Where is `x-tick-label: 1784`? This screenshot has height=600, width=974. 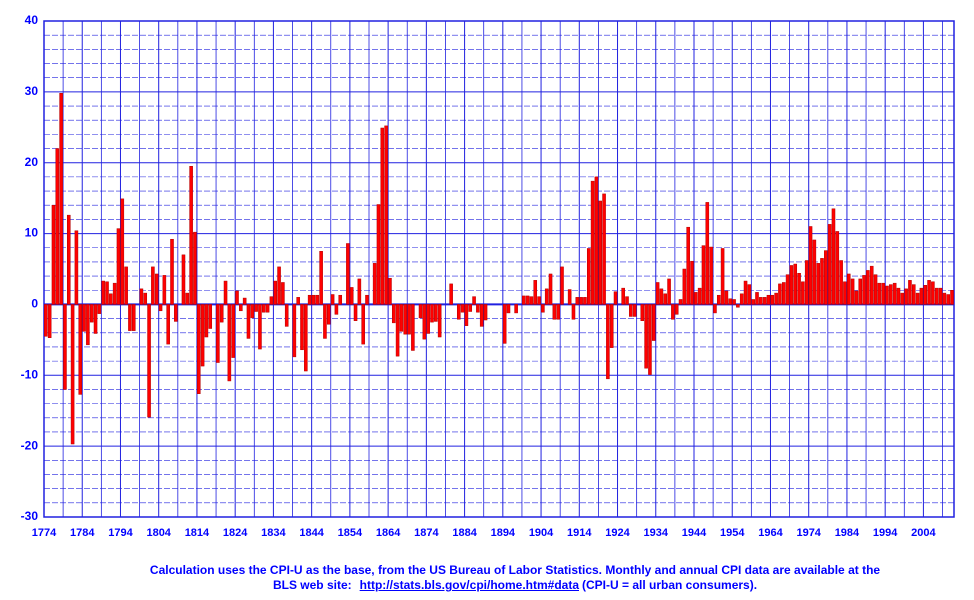 x-tick-label: 1784 is located at coordinates (82, 533).